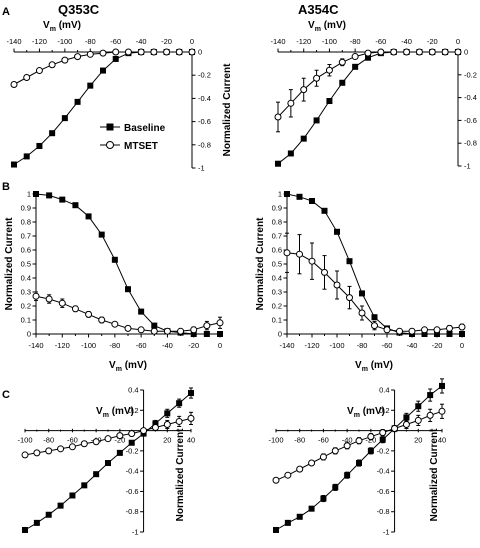 This screenshot has height=548, width=480. I want to click on x-tick-label: 40, so click(442, 440).